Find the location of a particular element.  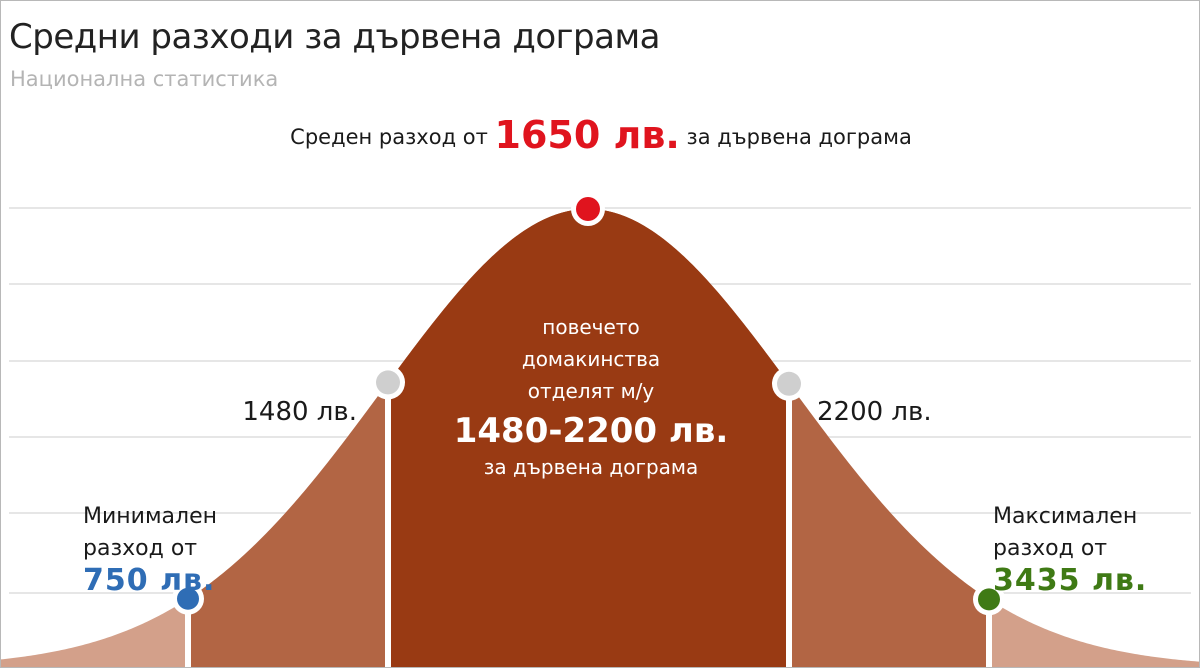

min-label-line: Минимален is located at coordinates (150, 516).